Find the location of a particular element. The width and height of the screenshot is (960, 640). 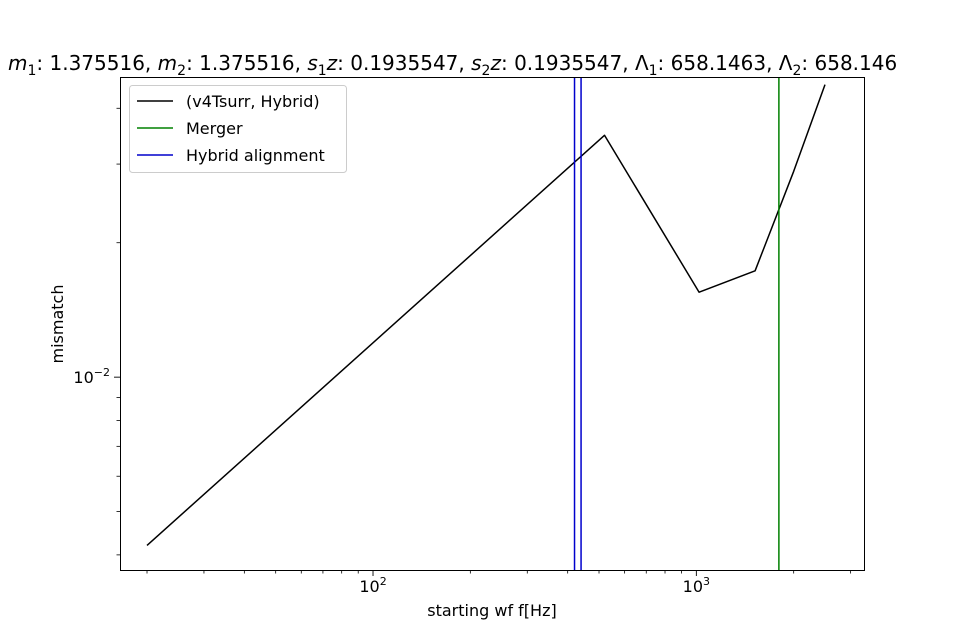

x-tick-label: 10³ is located at coordinates (696, 585).